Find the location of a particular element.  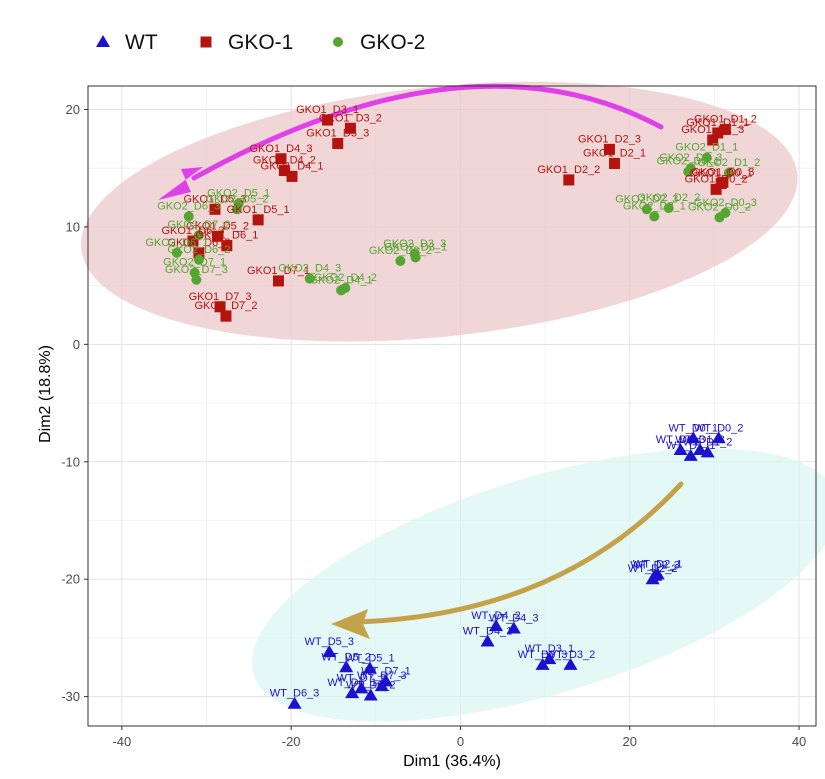

x-axis-title: Dim1 (36.4%) is located at coordinates (452, 761).